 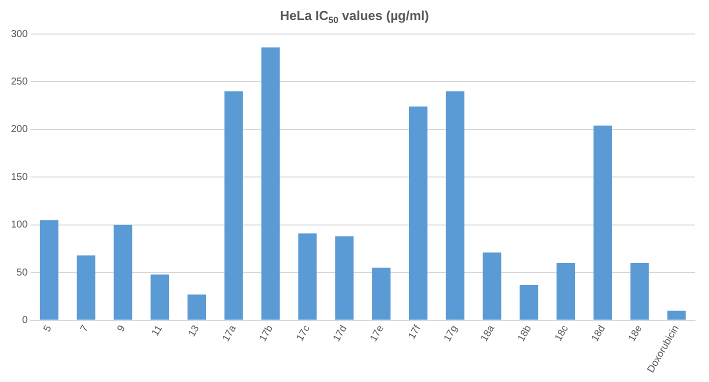 I want to click on x-tick-label: 18d, so click(x=599, y=334).